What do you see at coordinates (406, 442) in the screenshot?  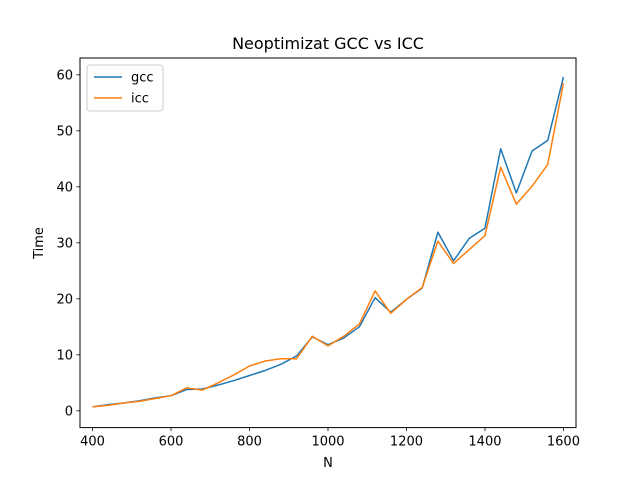 I see `x-tick-label: 1200` at bounding box center [406, 442].